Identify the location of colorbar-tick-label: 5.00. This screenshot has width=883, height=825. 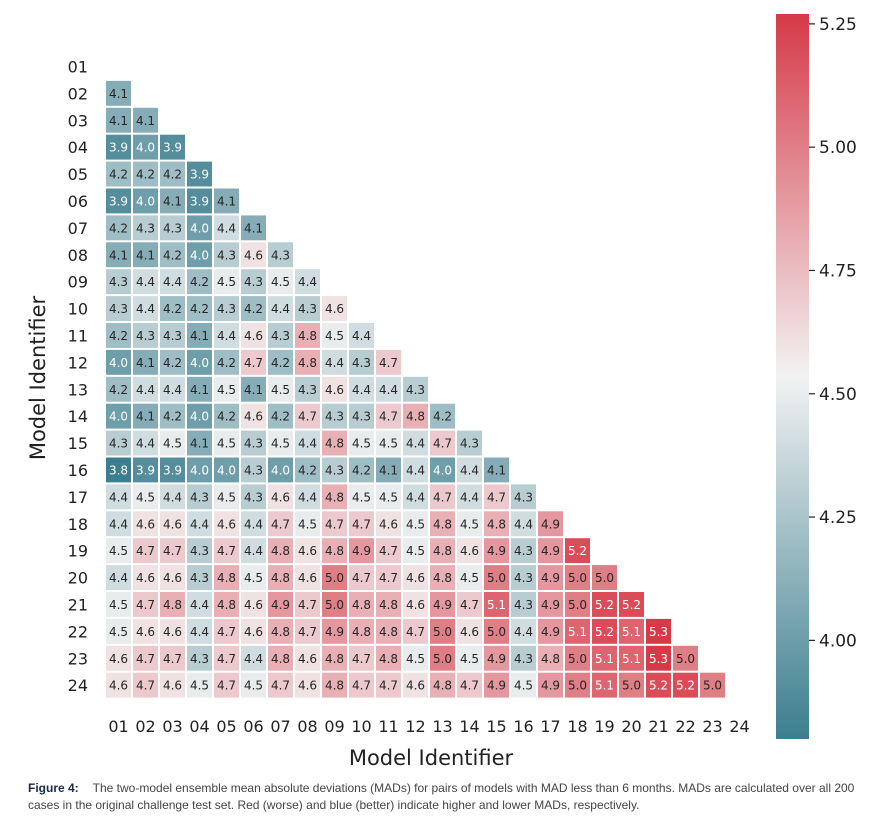
(838, 148).